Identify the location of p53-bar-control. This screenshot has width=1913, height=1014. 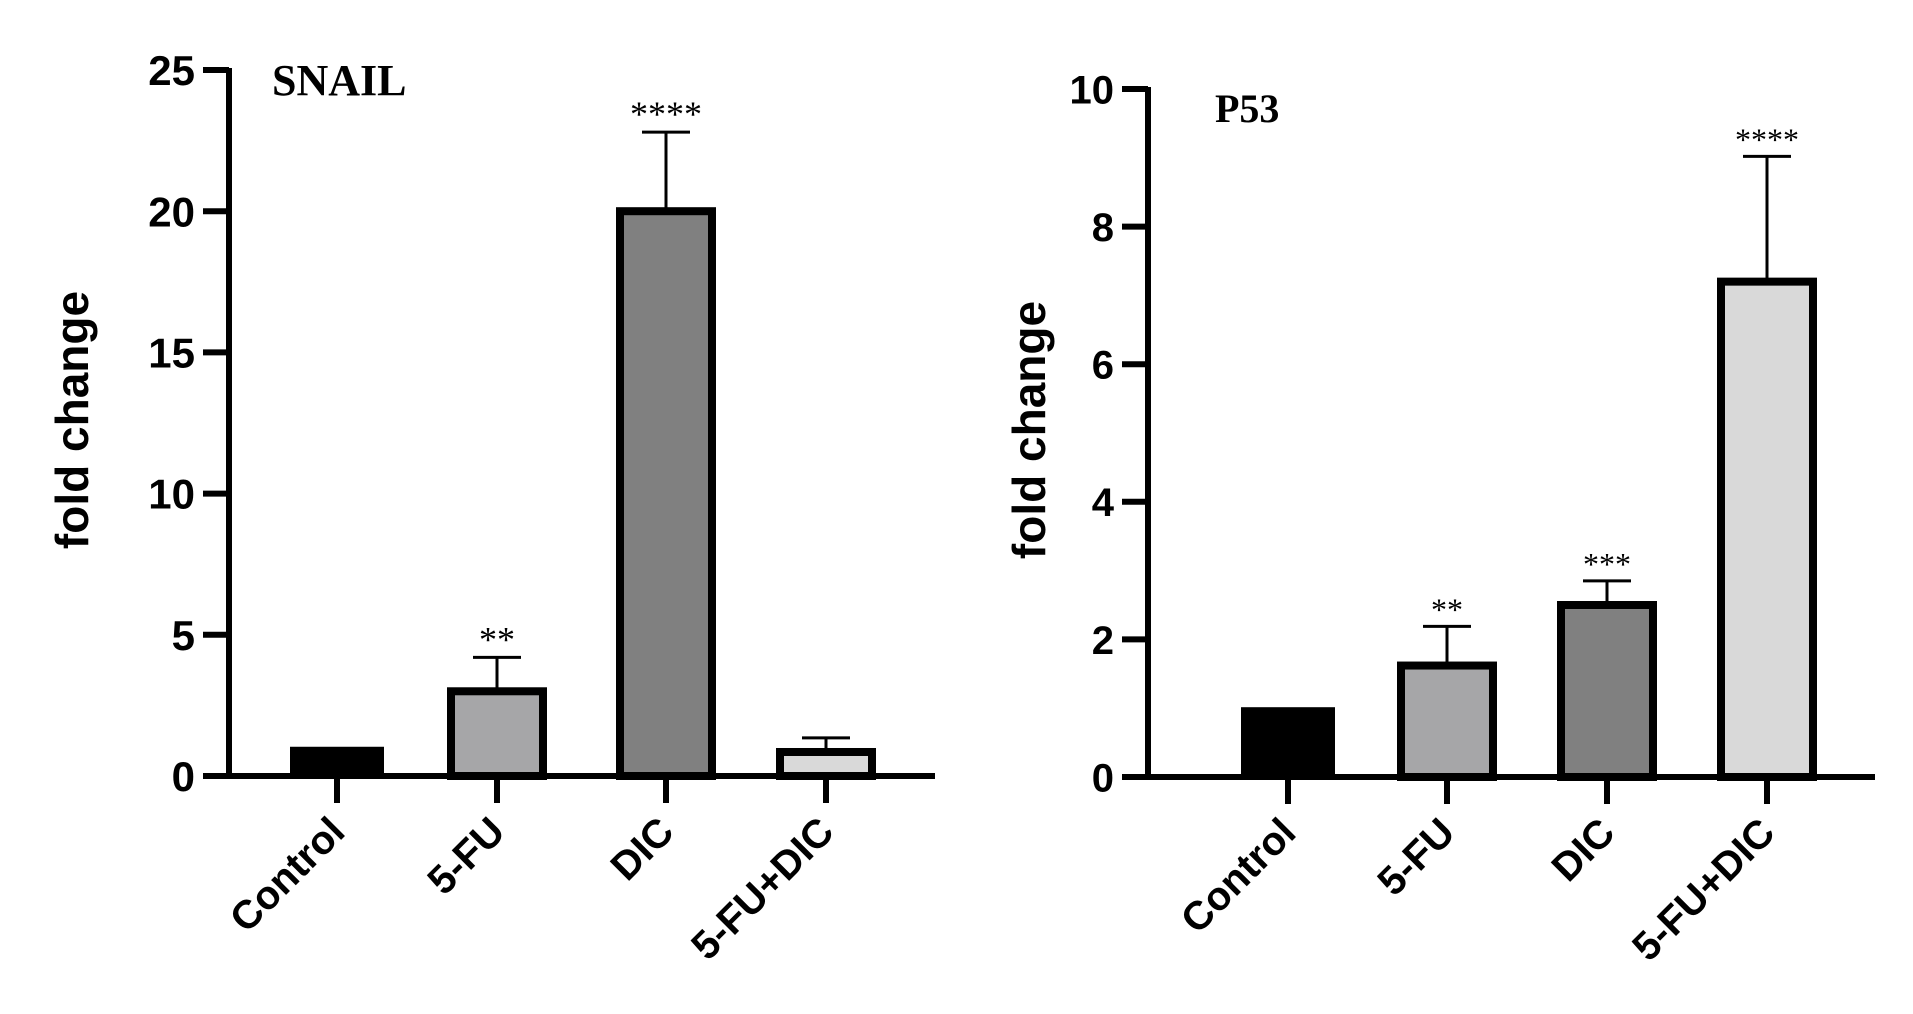
(1288, 743).